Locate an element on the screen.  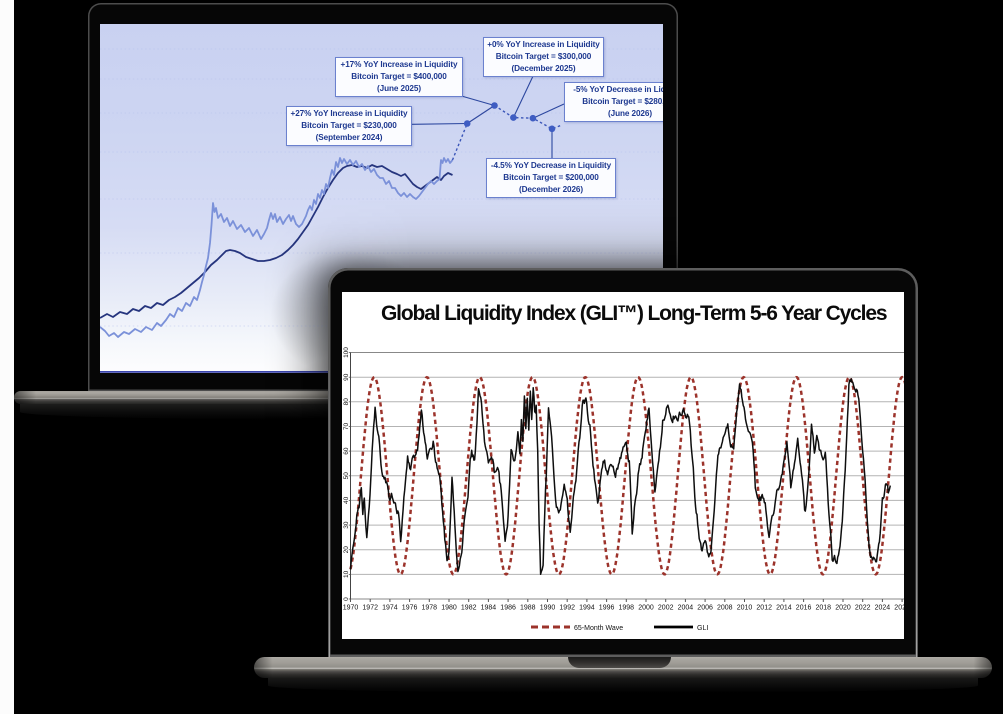
svg-text: 2010 is located at coordinates (745, 608).